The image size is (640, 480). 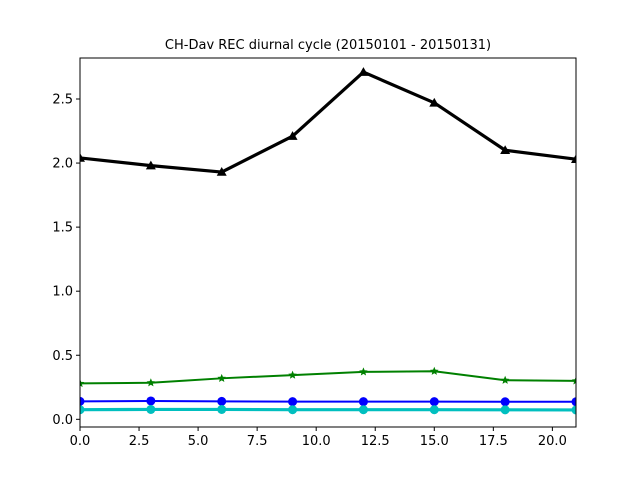 I want to click on x-tick-label: 0.0, so click(x=80, y=441).